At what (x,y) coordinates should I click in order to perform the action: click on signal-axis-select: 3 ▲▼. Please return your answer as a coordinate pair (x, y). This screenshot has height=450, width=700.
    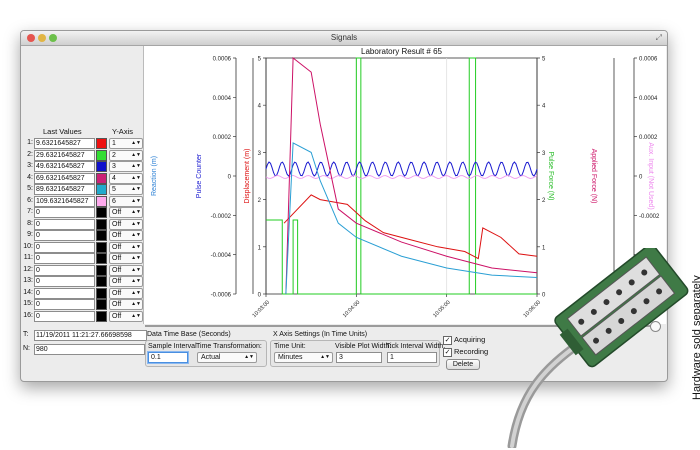
    Looking at the image, I should click on (126, 166).